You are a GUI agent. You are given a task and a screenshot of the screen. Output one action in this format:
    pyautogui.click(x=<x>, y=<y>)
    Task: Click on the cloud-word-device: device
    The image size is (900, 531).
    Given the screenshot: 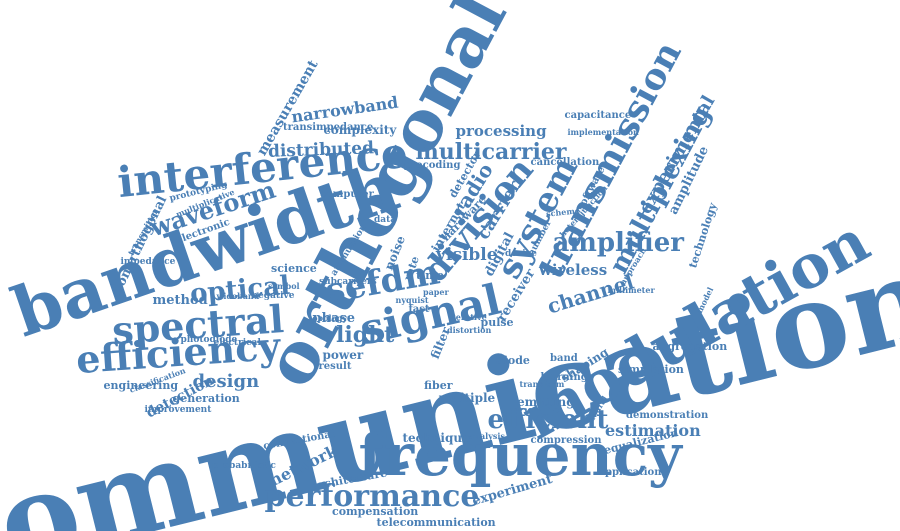 What is the action you would take?
    pyautogui.click(x=521, y=253)
    